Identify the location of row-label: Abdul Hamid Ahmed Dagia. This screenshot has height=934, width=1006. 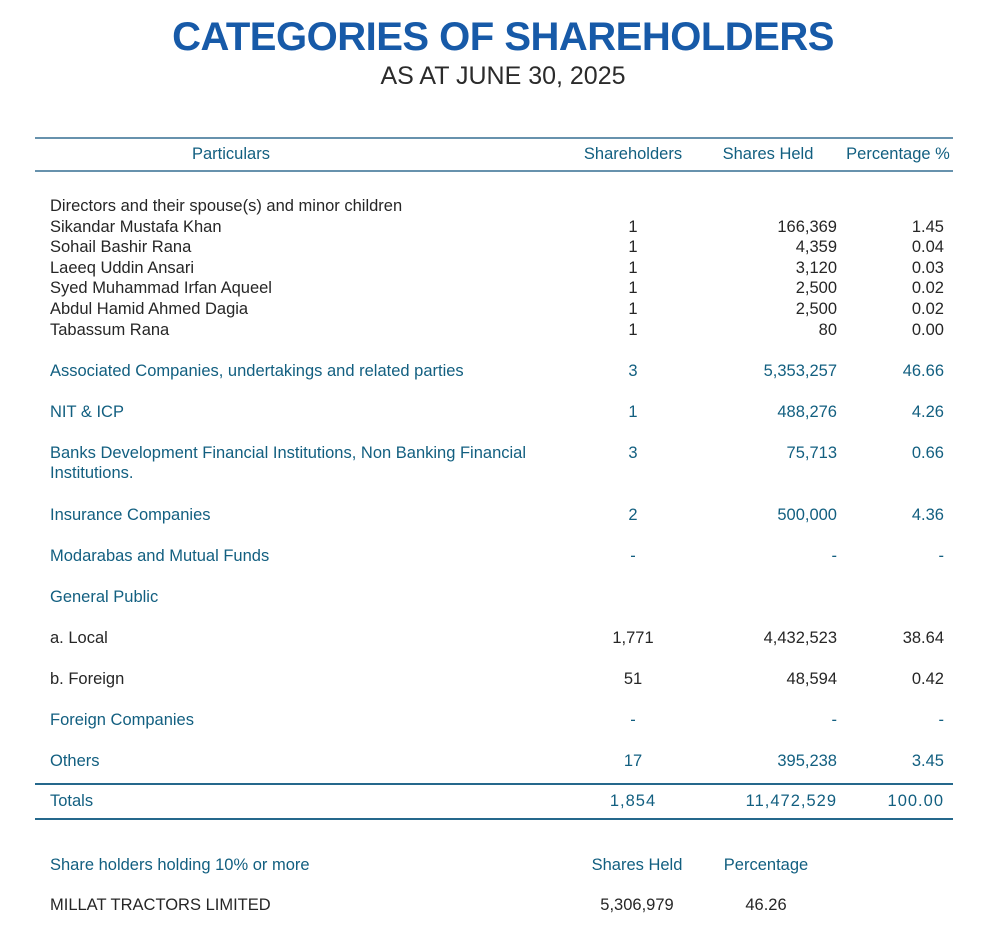
(149, 308).